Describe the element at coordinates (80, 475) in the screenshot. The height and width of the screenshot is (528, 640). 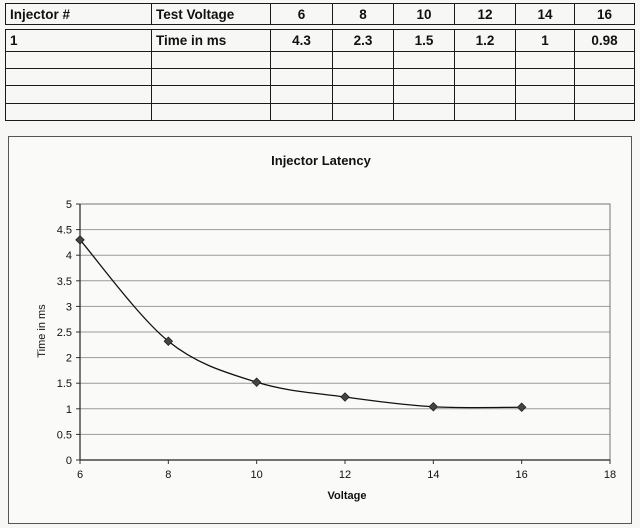
I see `x-tick-label: 6` at that location.